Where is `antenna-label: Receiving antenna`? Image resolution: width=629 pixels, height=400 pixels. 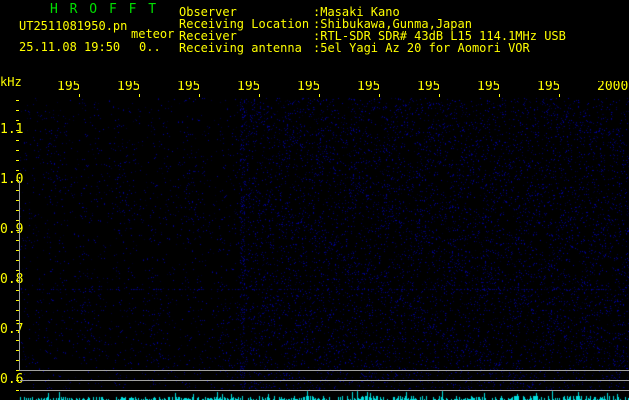
antenna-label: Receiving antenna is located at coordinates (240, 48).